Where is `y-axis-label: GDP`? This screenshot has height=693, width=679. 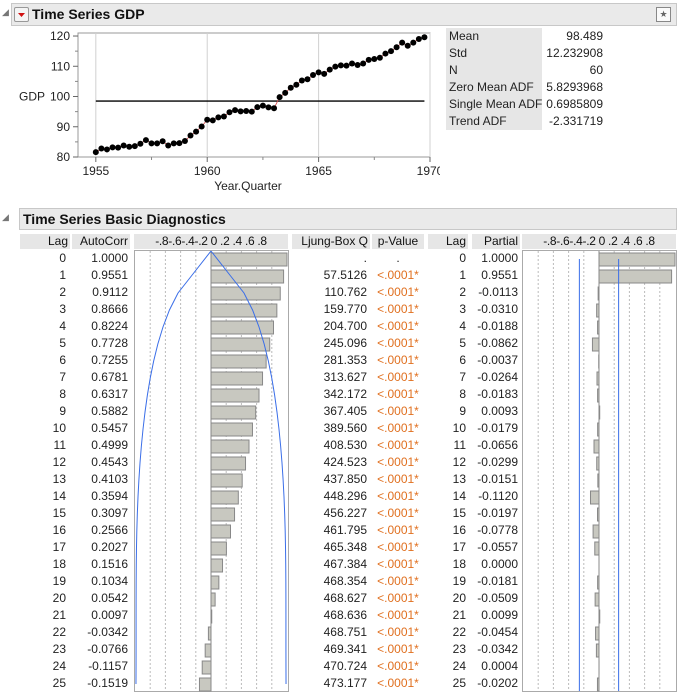
y-axis-label: GDP is located at coordinates (32, 97).